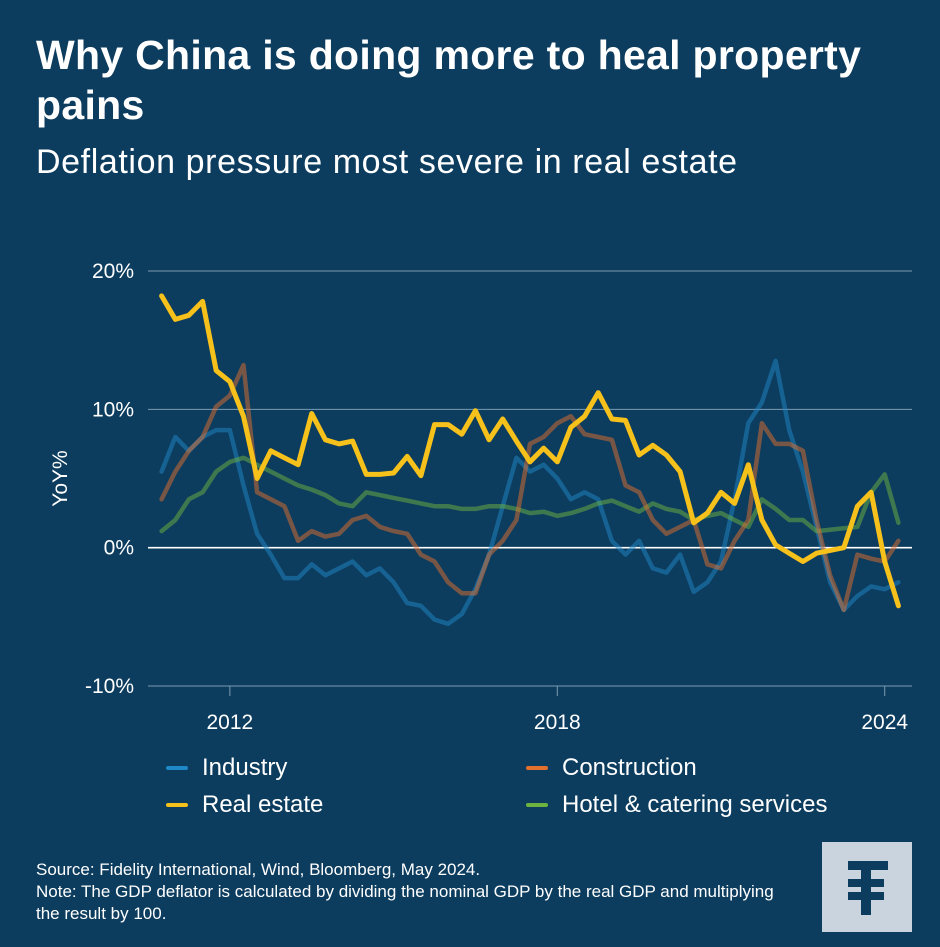 The height and width of the screenshot is (947, 940). Describe the element at coordinates (113, 409) in the screenshot. I see `y-tick-label: 10%` at that location.